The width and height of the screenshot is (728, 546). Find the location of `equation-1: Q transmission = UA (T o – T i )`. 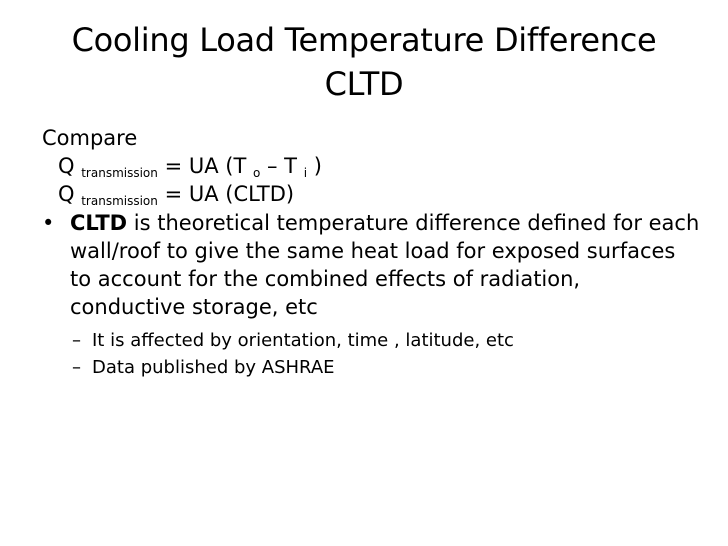

equation-1: Q transmission = UA (T o – T i ) is located at coordinates (372, 166).